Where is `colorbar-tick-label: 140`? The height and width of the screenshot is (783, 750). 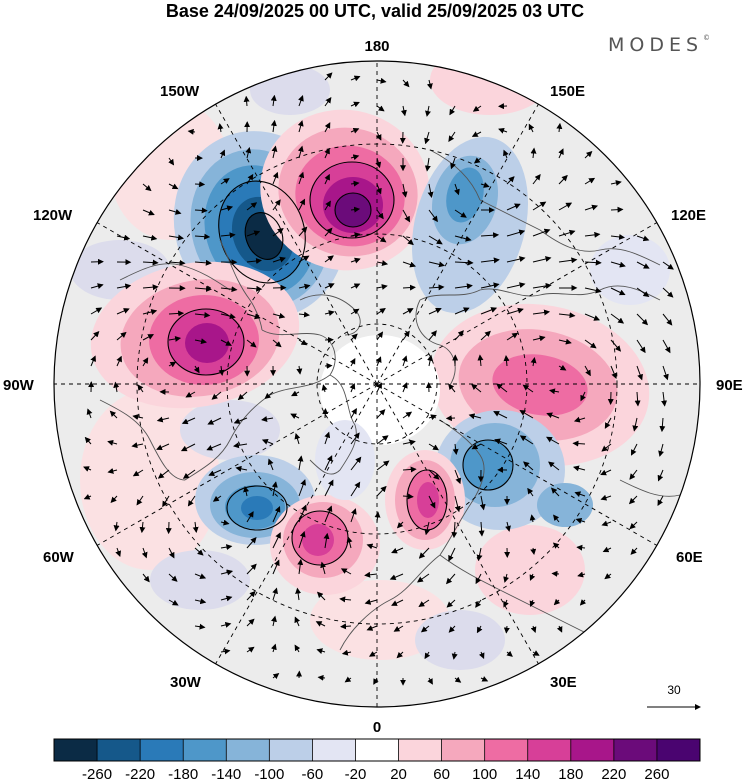
colorbar-tick-label: 140 is located at coordinates (527, 774).